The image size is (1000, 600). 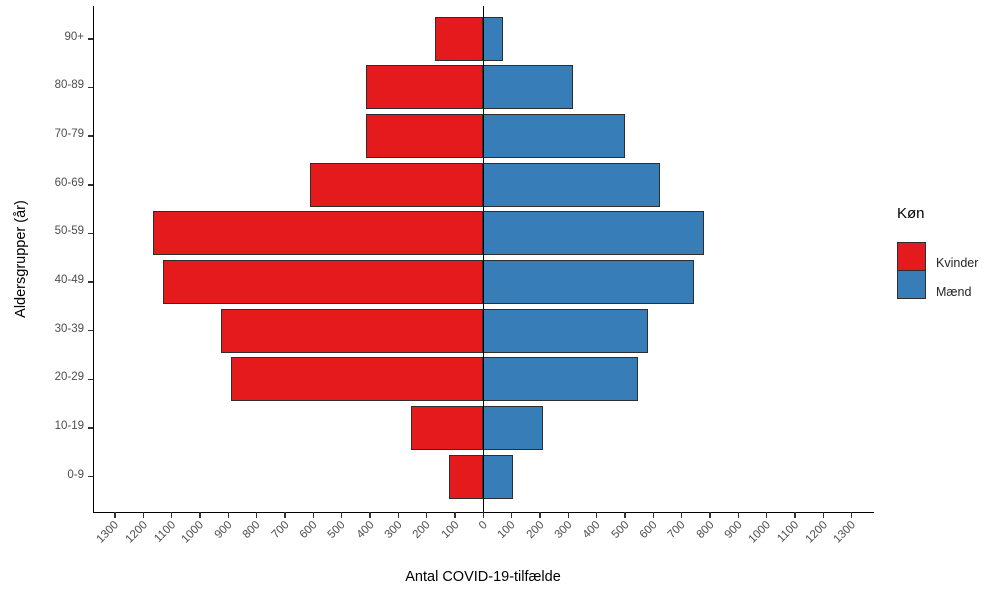 I want to click on legend-title: Køn, so click(x=911, y=213).